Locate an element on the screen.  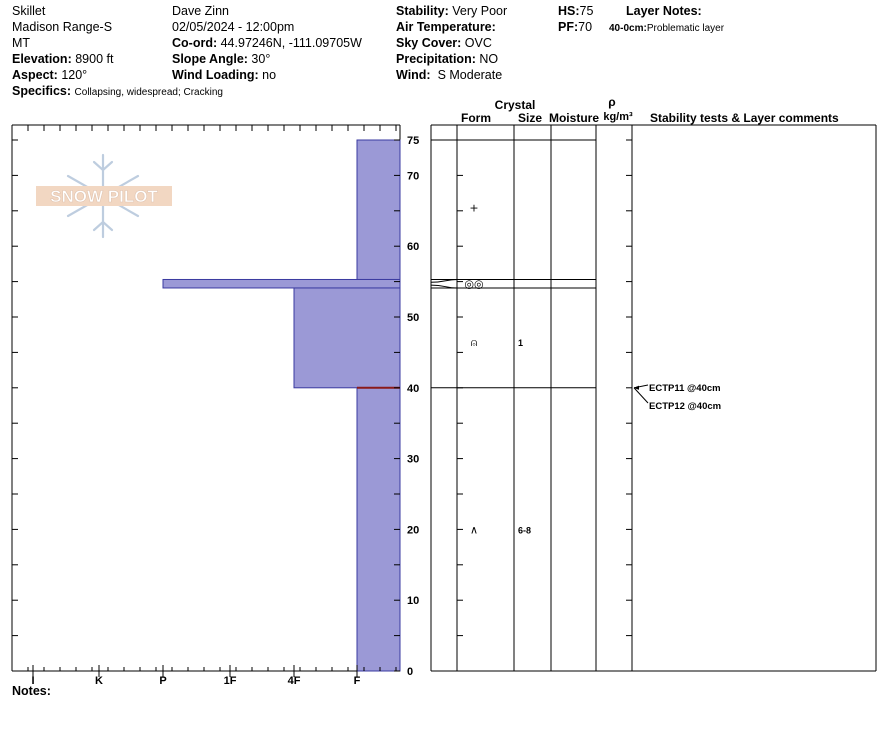
test-label-0: ECTP11 @40cm is located at coordinates (685, 388).